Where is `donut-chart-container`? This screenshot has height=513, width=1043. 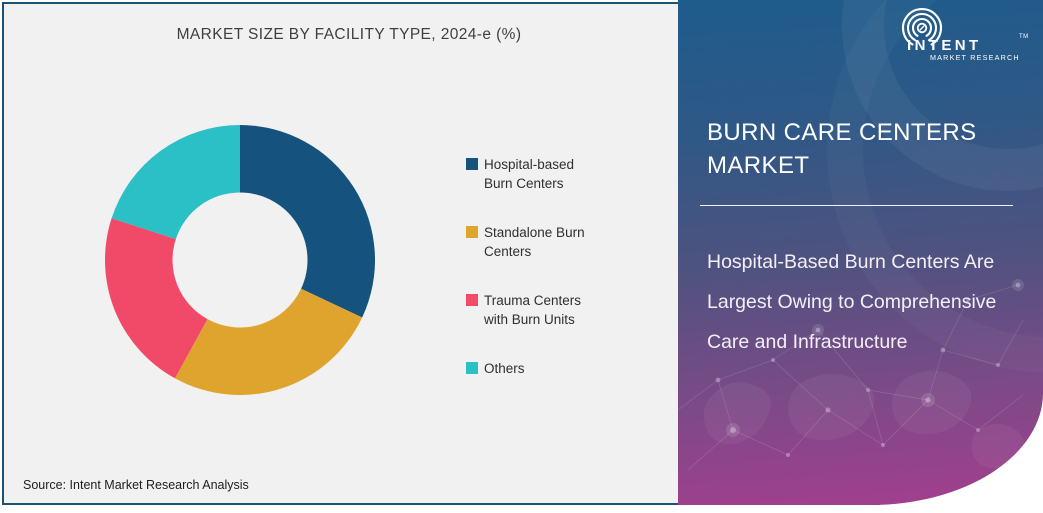 donut-chart-container is located at coordinates (240, 260).